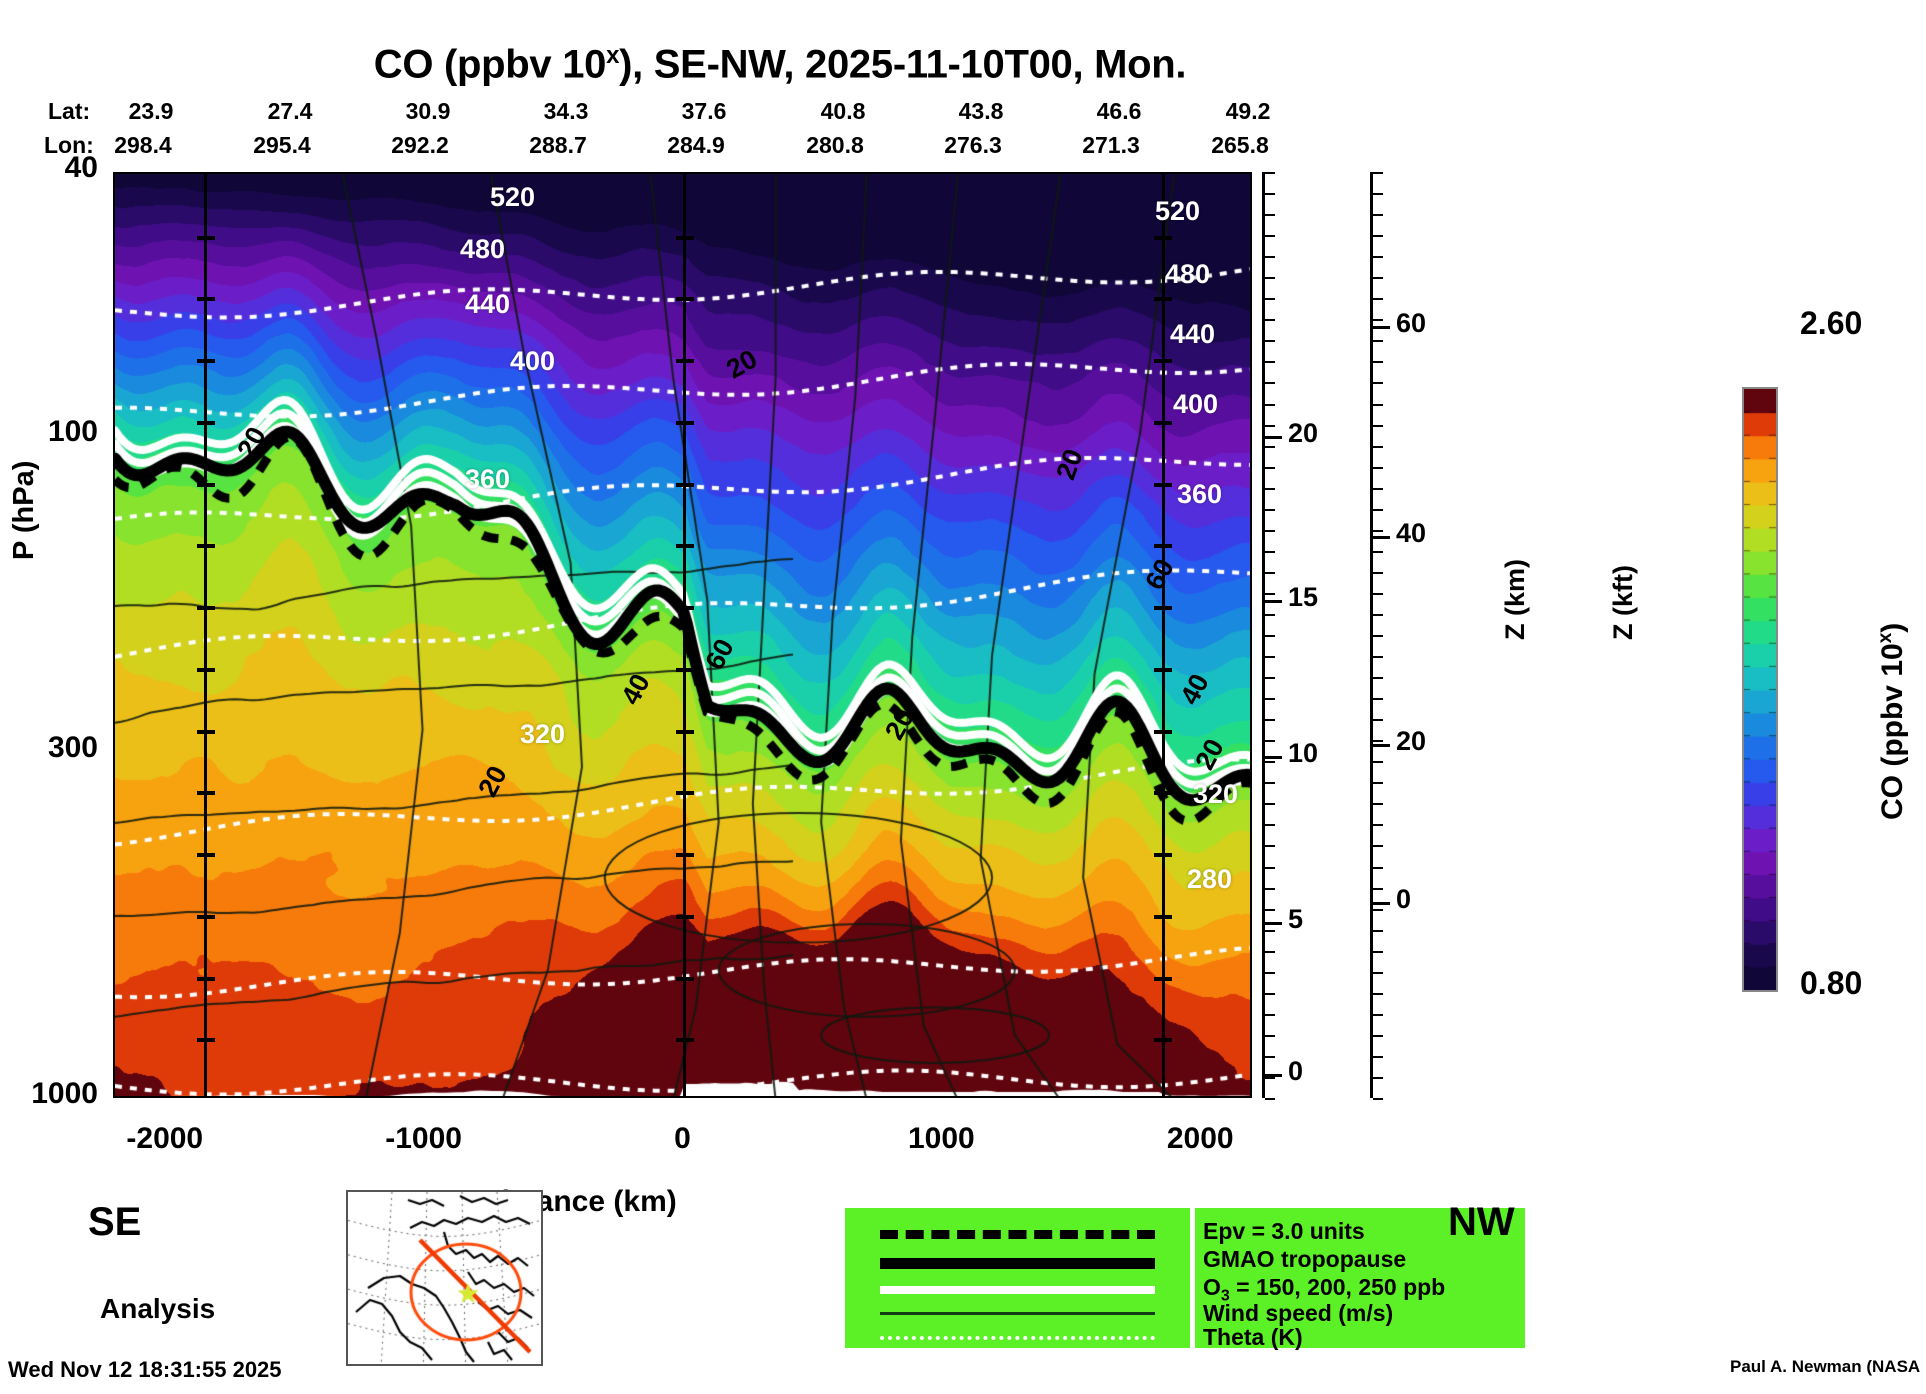 This screenshot has height=1394, width=1926. Describe the element at coordinates (483, 249) in the screenshot. I see `theta-contour-label-480-0: 480` at that location.